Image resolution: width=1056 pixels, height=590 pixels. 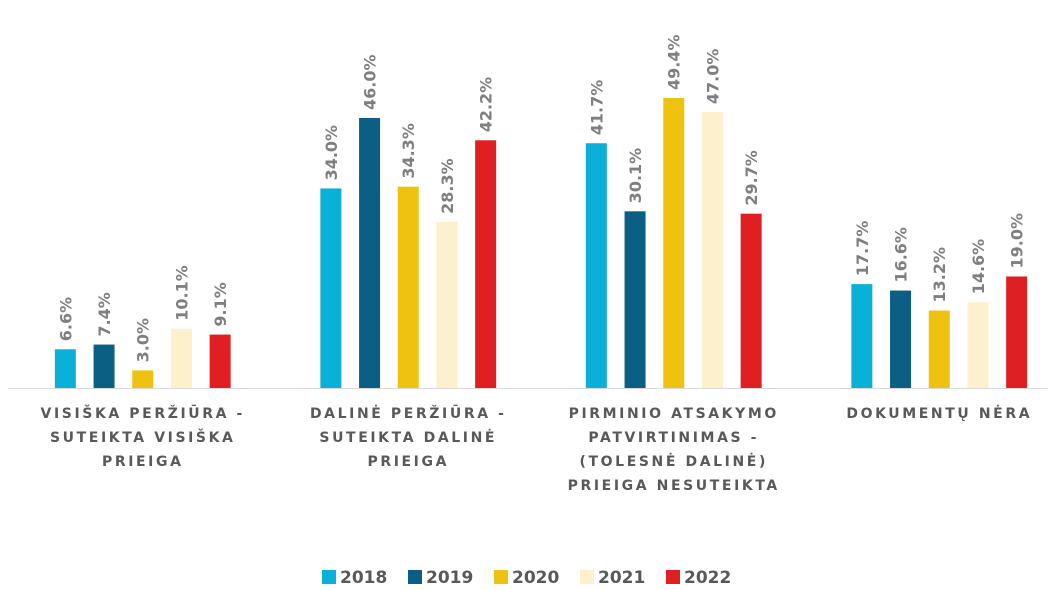 I want to click on value-label: 34.0%, so click(x=331, y=153).